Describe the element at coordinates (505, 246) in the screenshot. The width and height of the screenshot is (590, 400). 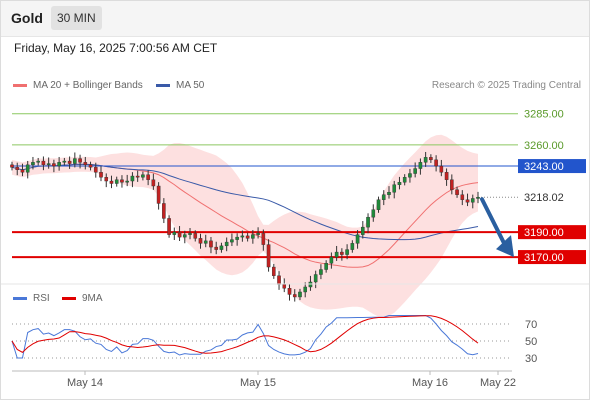
I see `forecast-arrow-head` at that location.